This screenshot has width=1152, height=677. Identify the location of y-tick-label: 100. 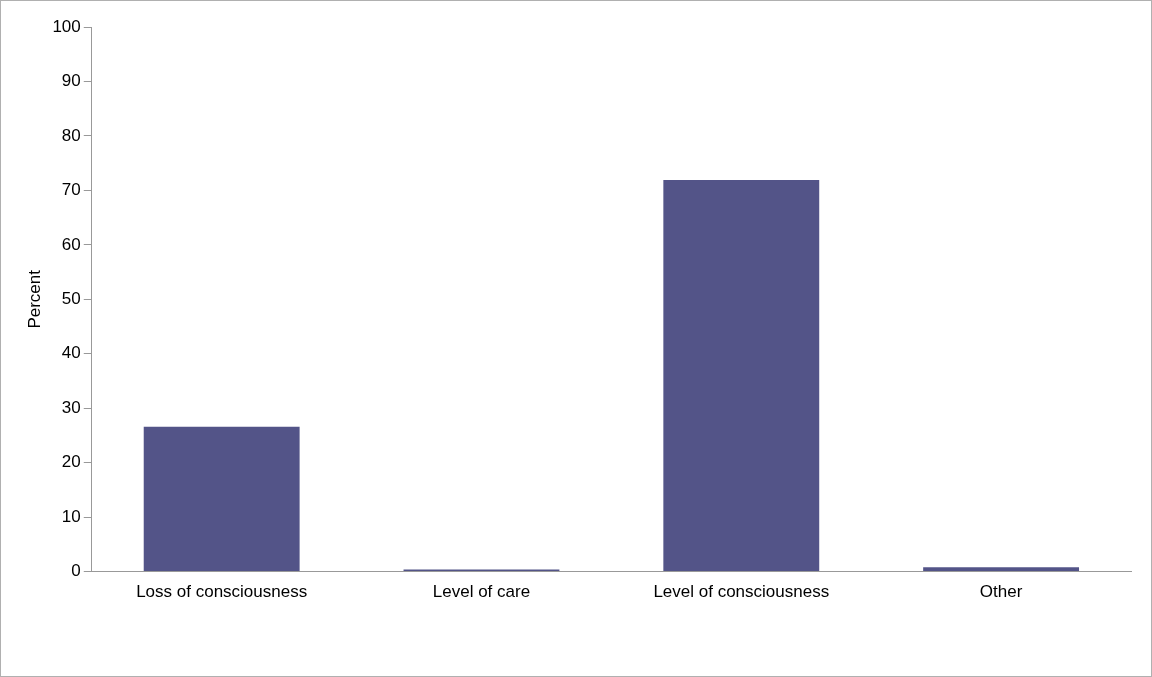
(66, 26).